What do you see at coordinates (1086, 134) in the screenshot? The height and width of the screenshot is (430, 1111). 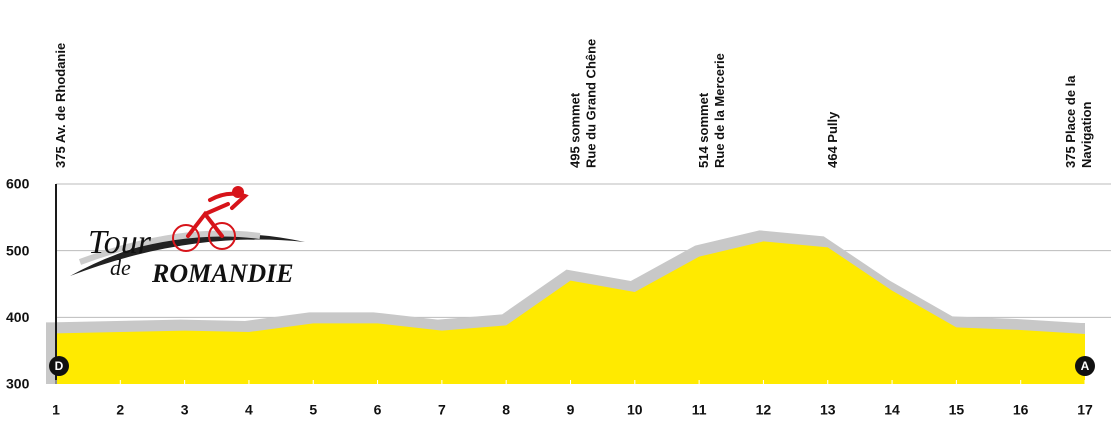 I see `annotation: Navigation` at bounding box center [1086, 134].